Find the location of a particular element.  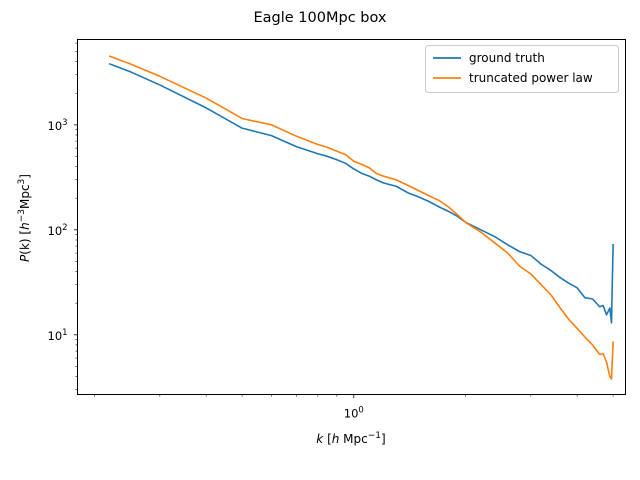

legend: ground truth truncated power law is located at coordinates (522, 69).